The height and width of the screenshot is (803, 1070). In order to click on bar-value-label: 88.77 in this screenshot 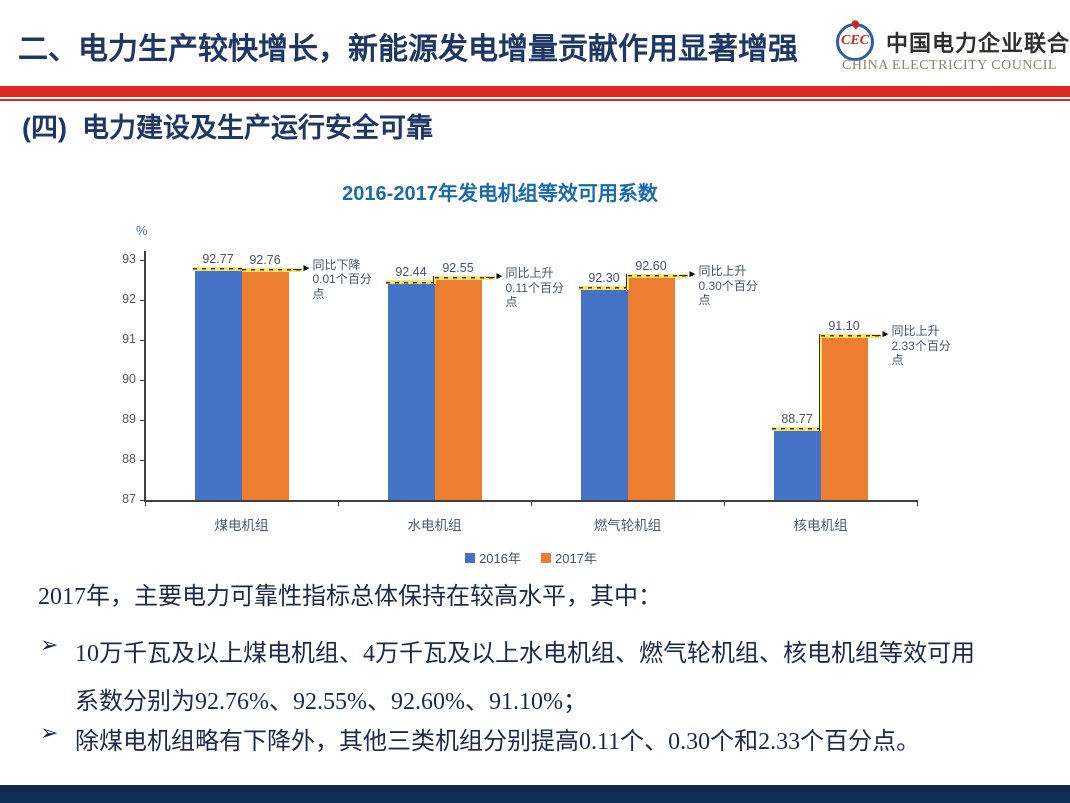, I will do `click(797, 419)`.